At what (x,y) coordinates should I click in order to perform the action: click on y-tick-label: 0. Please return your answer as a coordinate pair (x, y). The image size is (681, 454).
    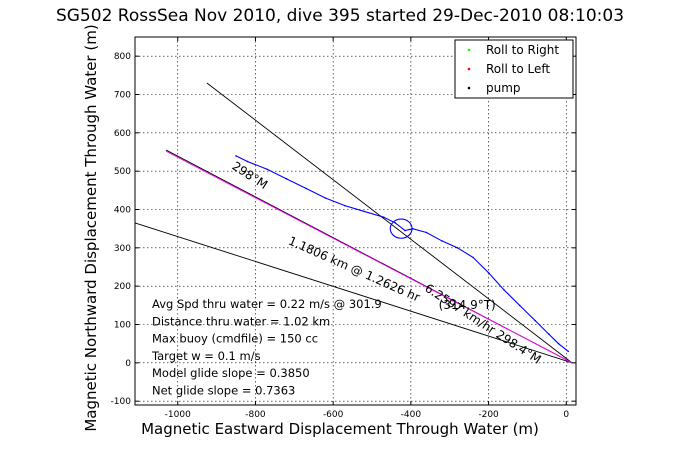
    Looking at the image, I should click on (128, 364).